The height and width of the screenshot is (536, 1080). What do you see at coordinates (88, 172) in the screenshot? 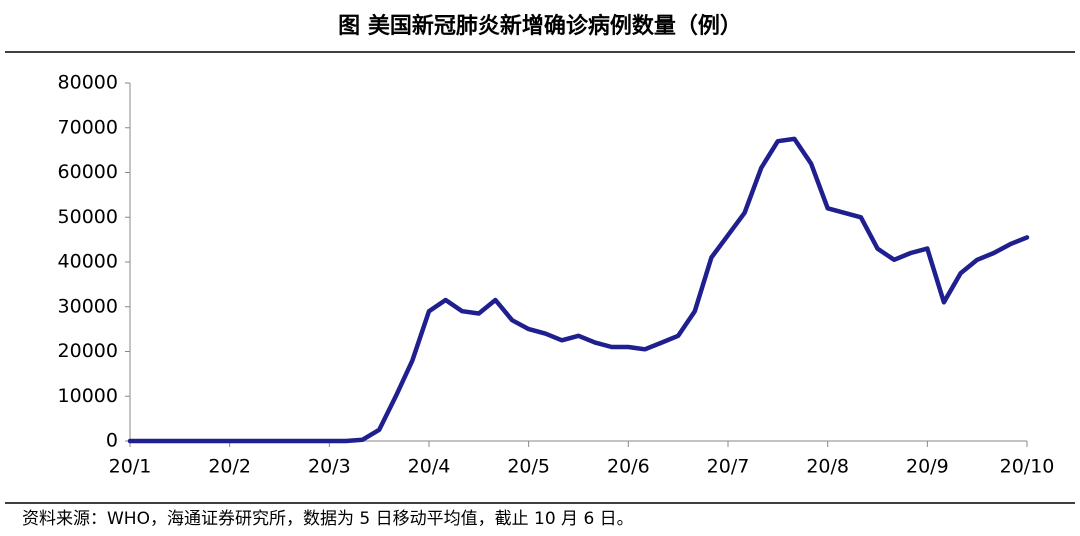
I see `y-tick-label: 60000` at bounding box center [88, 172].